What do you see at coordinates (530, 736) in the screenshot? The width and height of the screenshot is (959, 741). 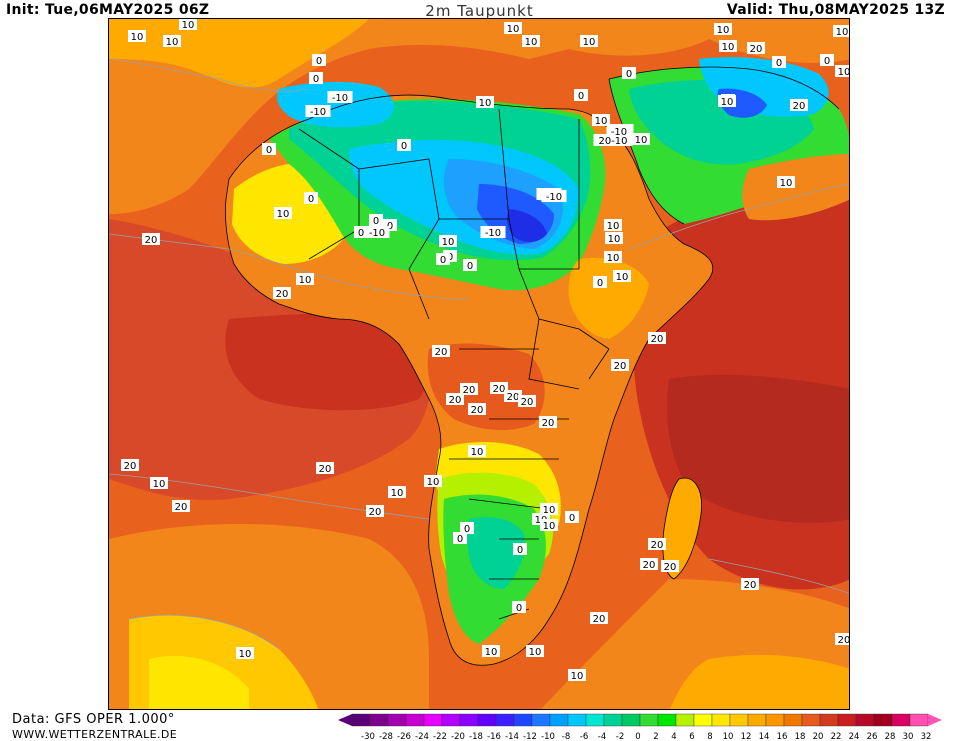 I see `legend-tick-label: -12` at bounding box center [530, 736].